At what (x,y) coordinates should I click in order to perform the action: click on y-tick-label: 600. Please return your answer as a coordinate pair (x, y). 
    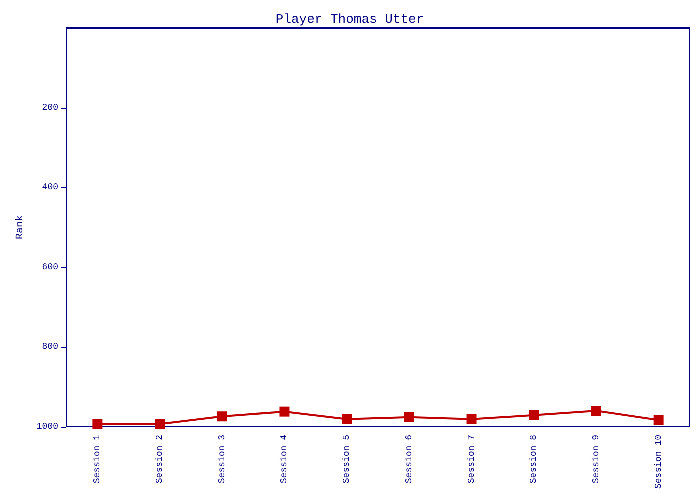
    Looking at the image, I should click on (50, 267).